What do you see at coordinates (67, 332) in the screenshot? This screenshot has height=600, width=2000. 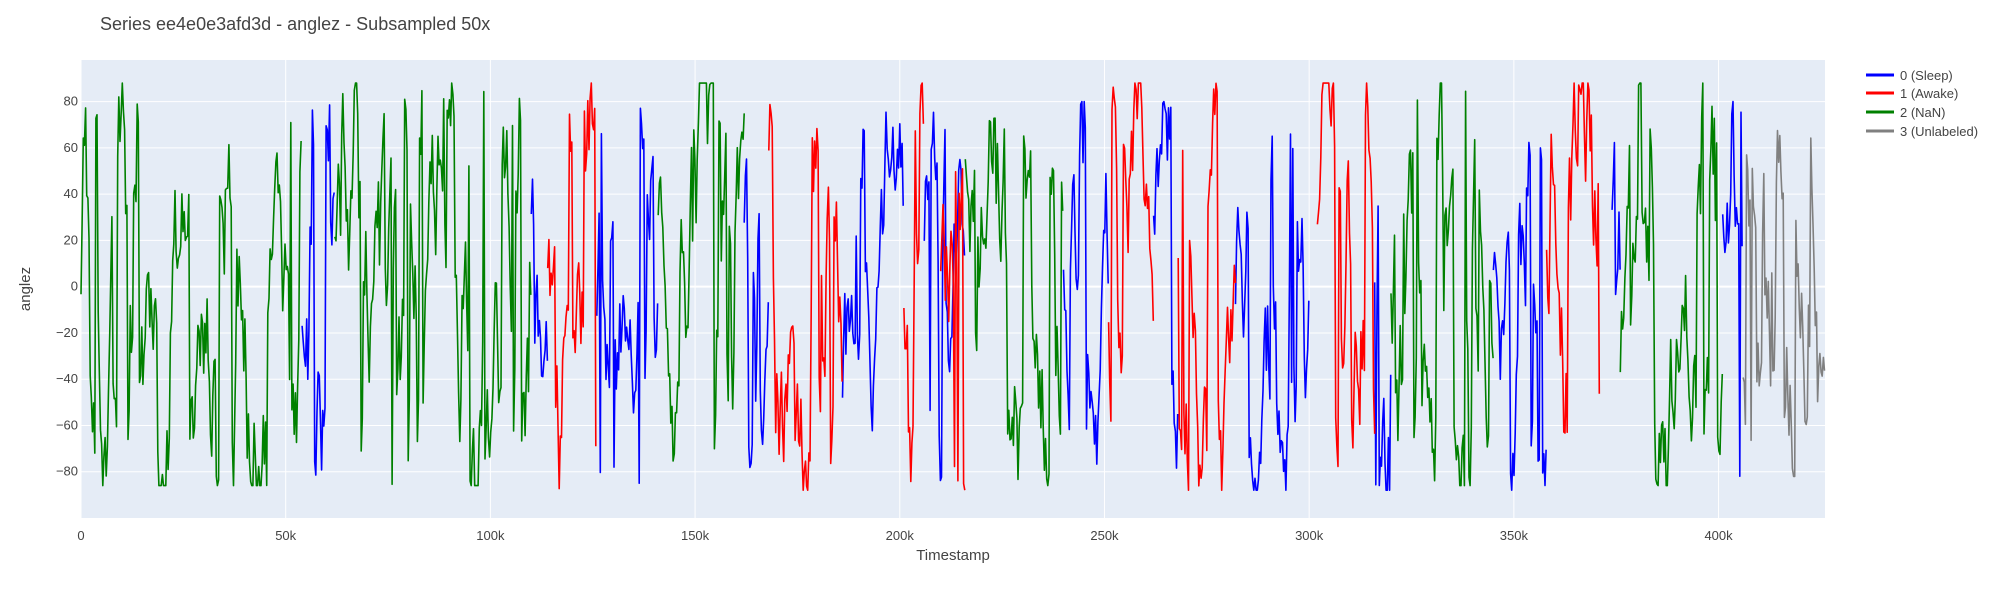 I see `y-tick-label: −20` at bounding box center [67, 332].